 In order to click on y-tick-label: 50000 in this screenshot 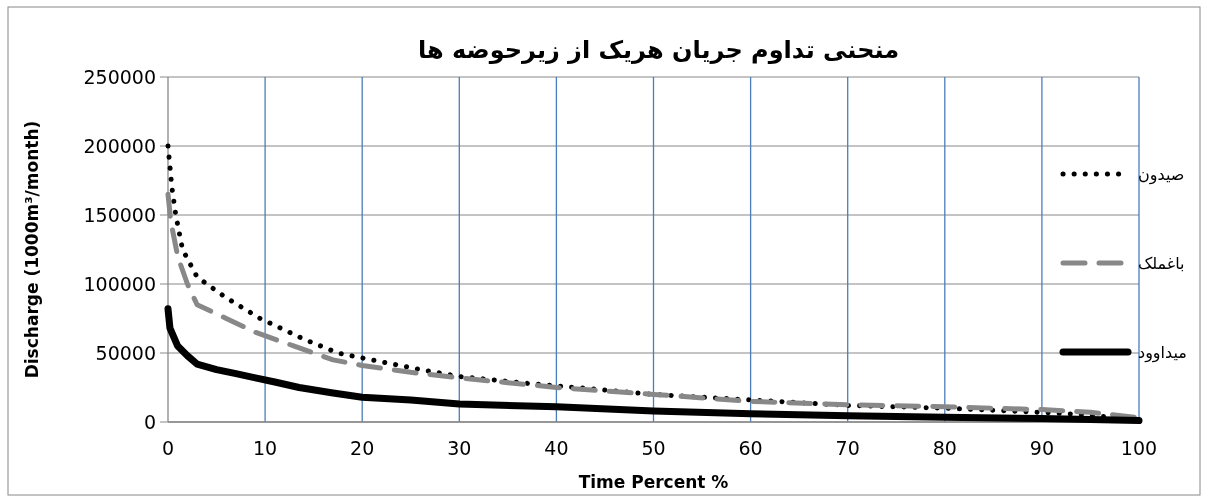, I will do `click(125, 353)`.